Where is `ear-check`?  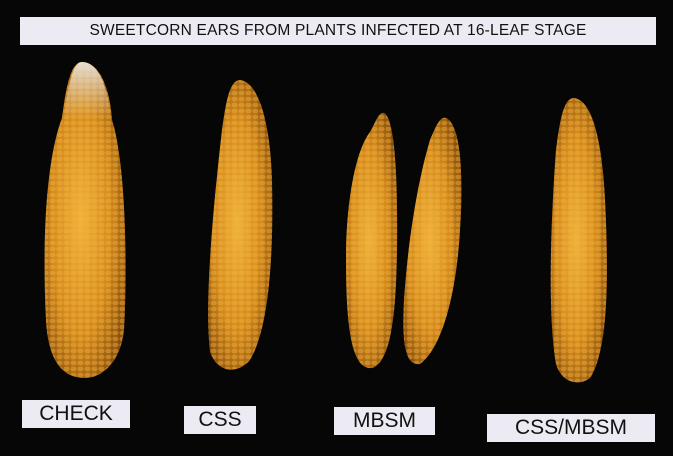
ear-check is located at coordinates (85, 220).